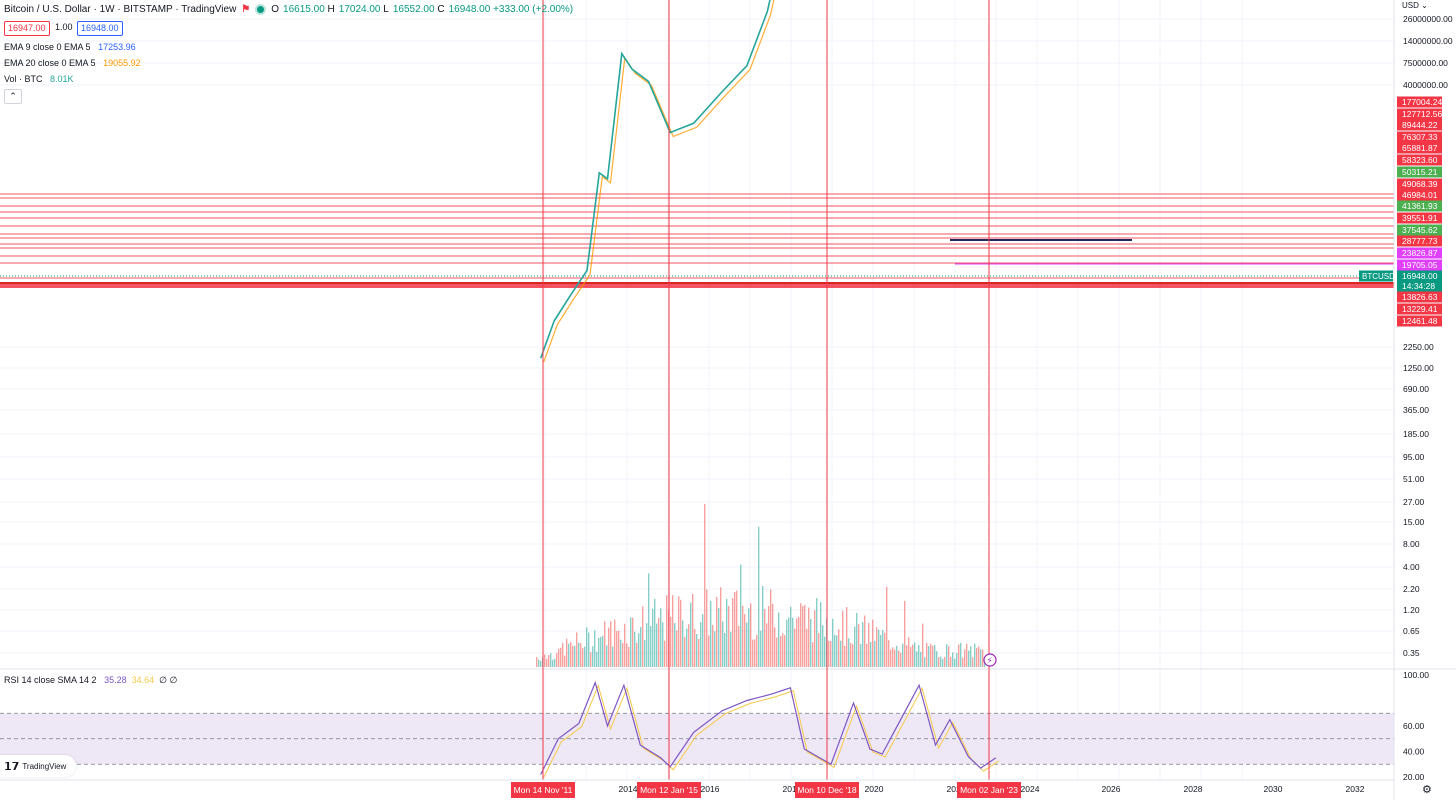  I want to click on buy-price-button: 16948.00, so click(100, 28).